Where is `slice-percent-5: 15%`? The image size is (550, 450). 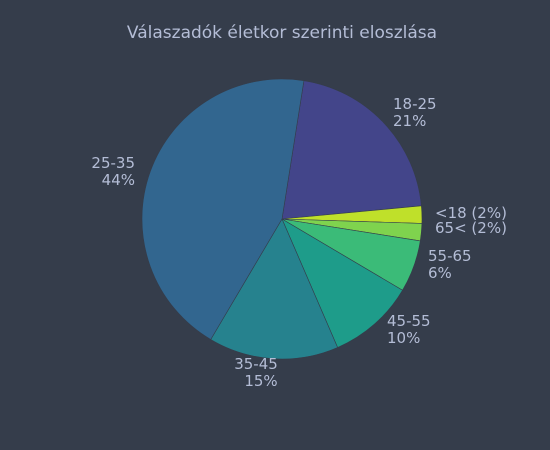 slice-percent-5: 15% is located at coordinates (260, 381).